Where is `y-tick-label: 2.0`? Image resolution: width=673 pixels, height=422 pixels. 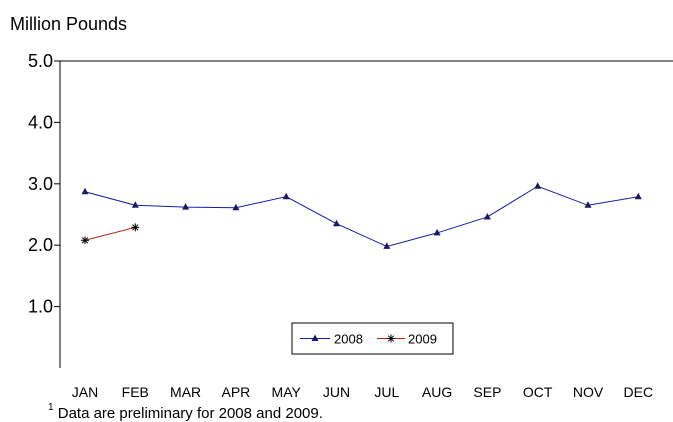 y-tick-label: 2.0 is located at coordinates (40, 245).